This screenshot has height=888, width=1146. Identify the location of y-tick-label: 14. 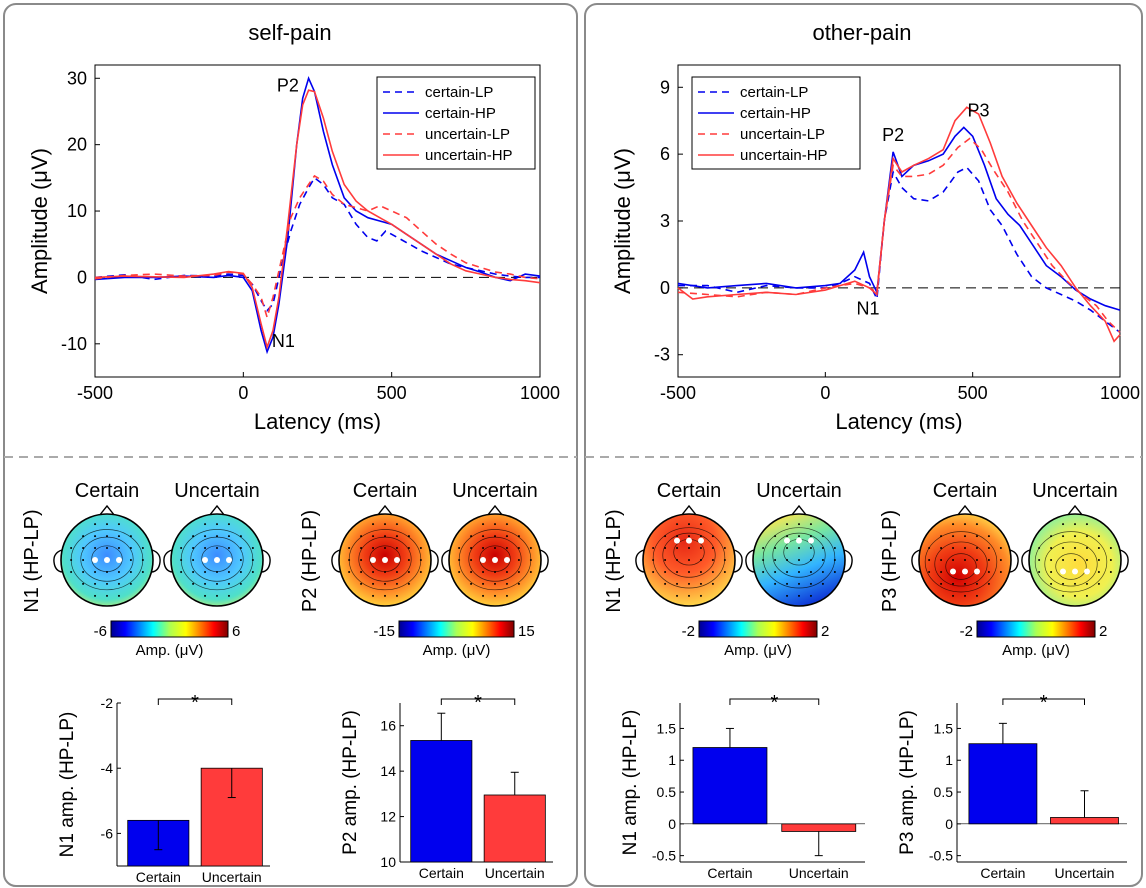
(388, 771).